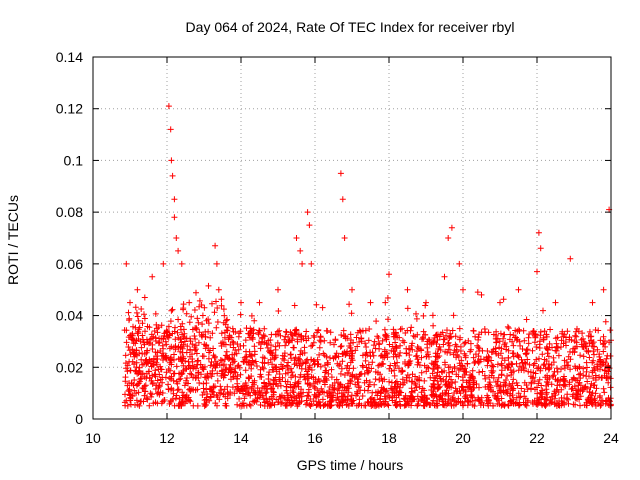 This screenshot has width=640, height=480. Describe the element at coordinates (69, 264) in the screenshot. I see `y-tick-label: 0.06` at that location.